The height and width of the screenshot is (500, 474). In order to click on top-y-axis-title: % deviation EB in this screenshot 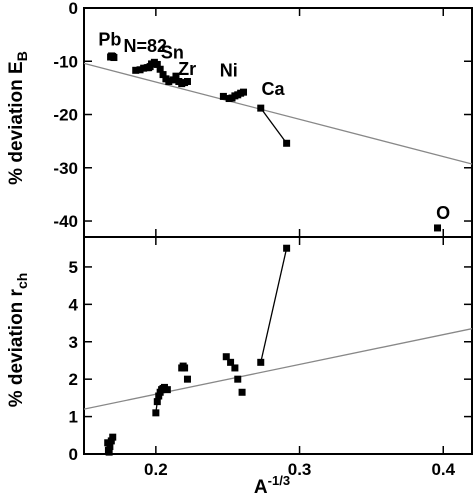, I will do `click(18, 118)`.